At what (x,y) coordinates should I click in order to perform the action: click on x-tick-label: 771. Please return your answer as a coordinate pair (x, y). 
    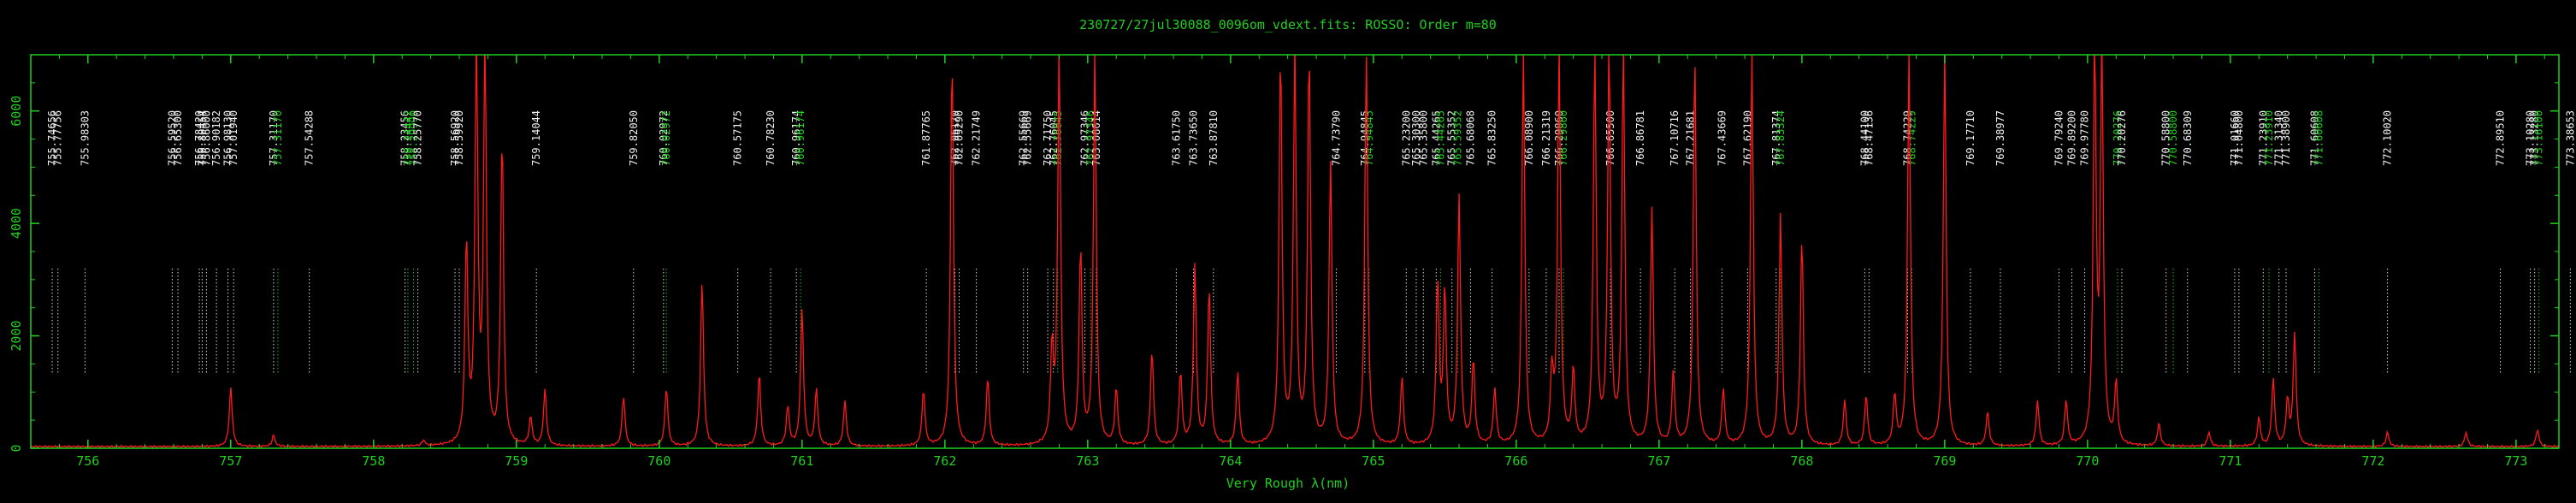
    Looking at the image, I should click on (2230, 461).